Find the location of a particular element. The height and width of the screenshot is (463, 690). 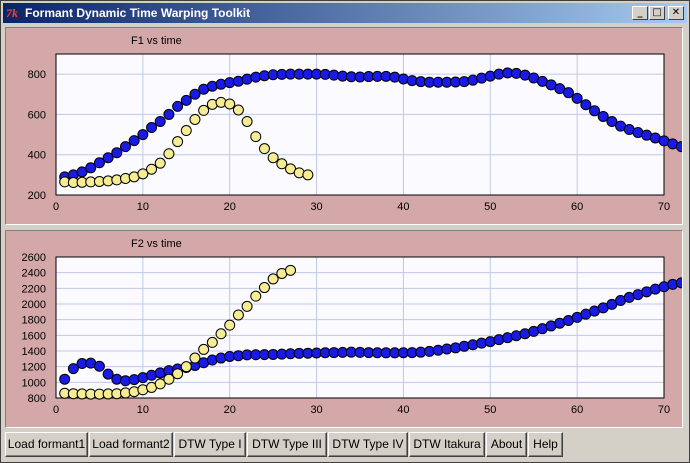

y-tick-label: 1000 is located at coordinates (34, 383).